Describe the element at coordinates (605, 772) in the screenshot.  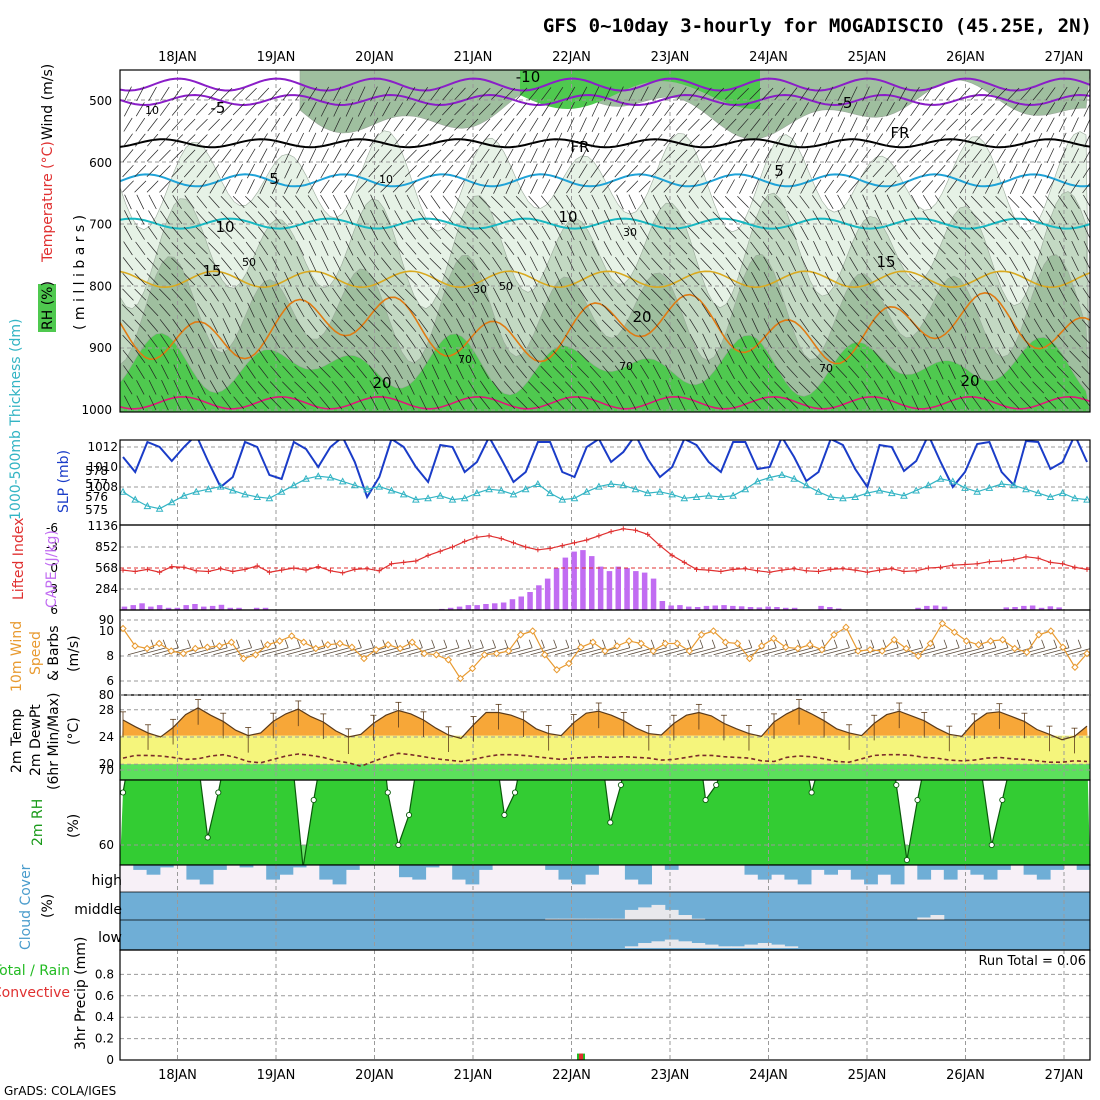
I see `dew-band` at that location.